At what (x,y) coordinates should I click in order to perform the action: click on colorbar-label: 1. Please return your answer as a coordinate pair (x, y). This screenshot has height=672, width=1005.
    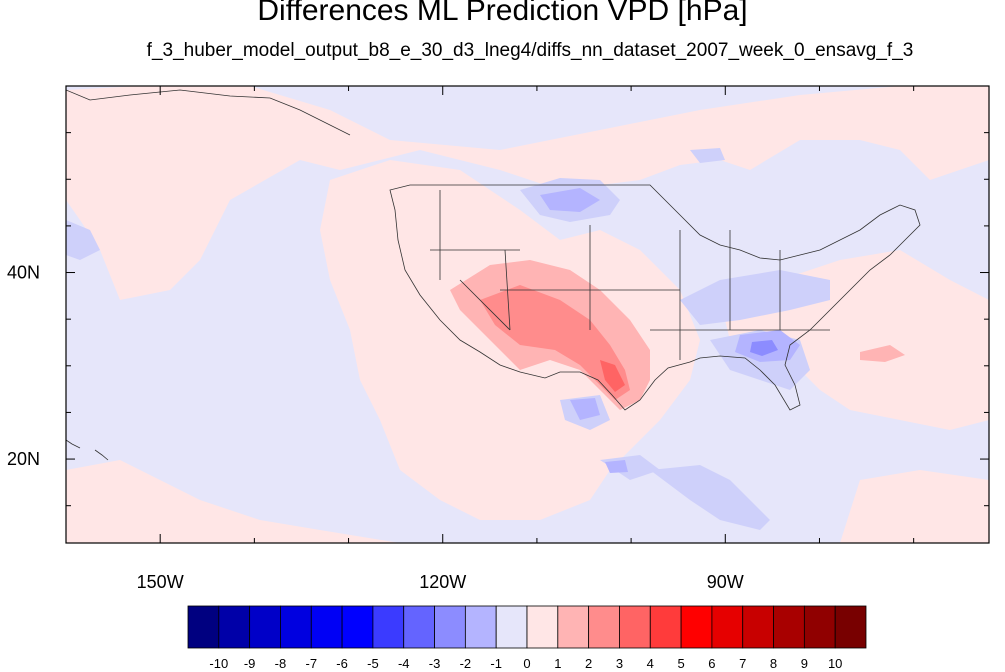
    Looking at the image, I should click on (557, 663).